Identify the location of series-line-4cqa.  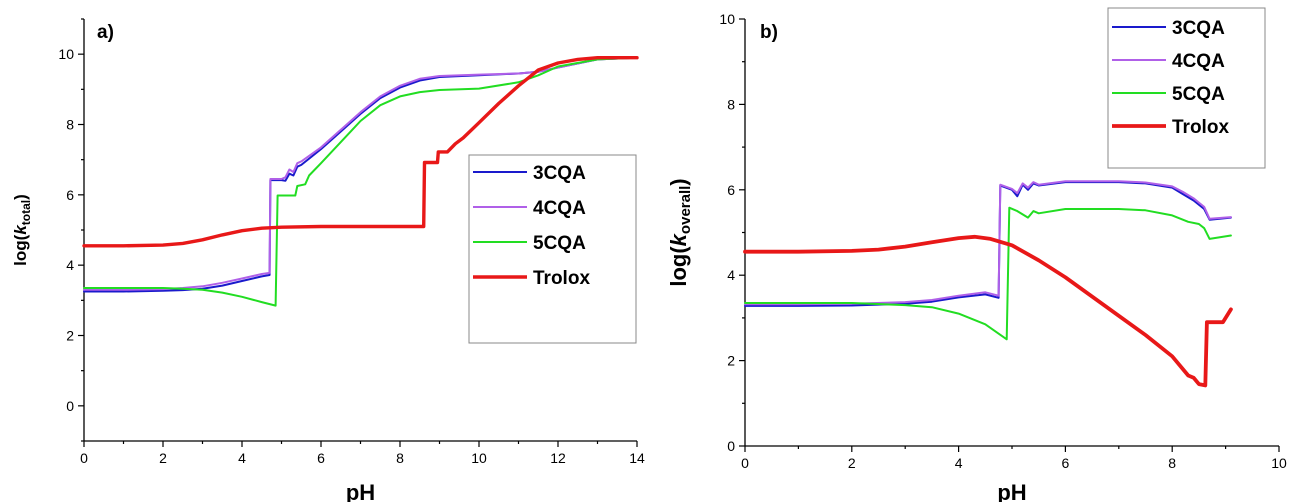
(988, 243).